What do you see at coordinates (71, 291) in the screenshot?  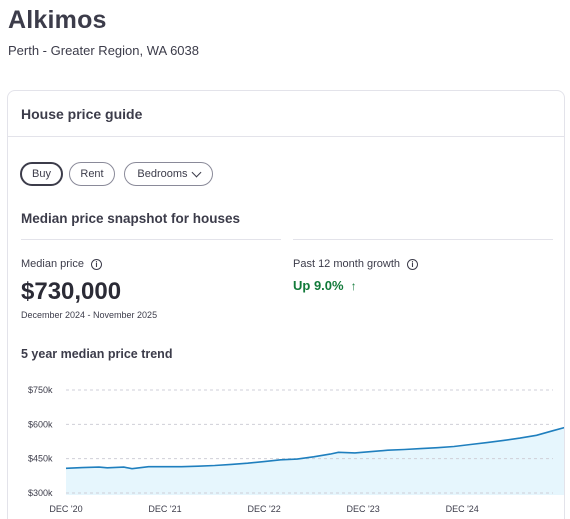 I see `median-price-value: $730,000` at bounding box center [71, 291].